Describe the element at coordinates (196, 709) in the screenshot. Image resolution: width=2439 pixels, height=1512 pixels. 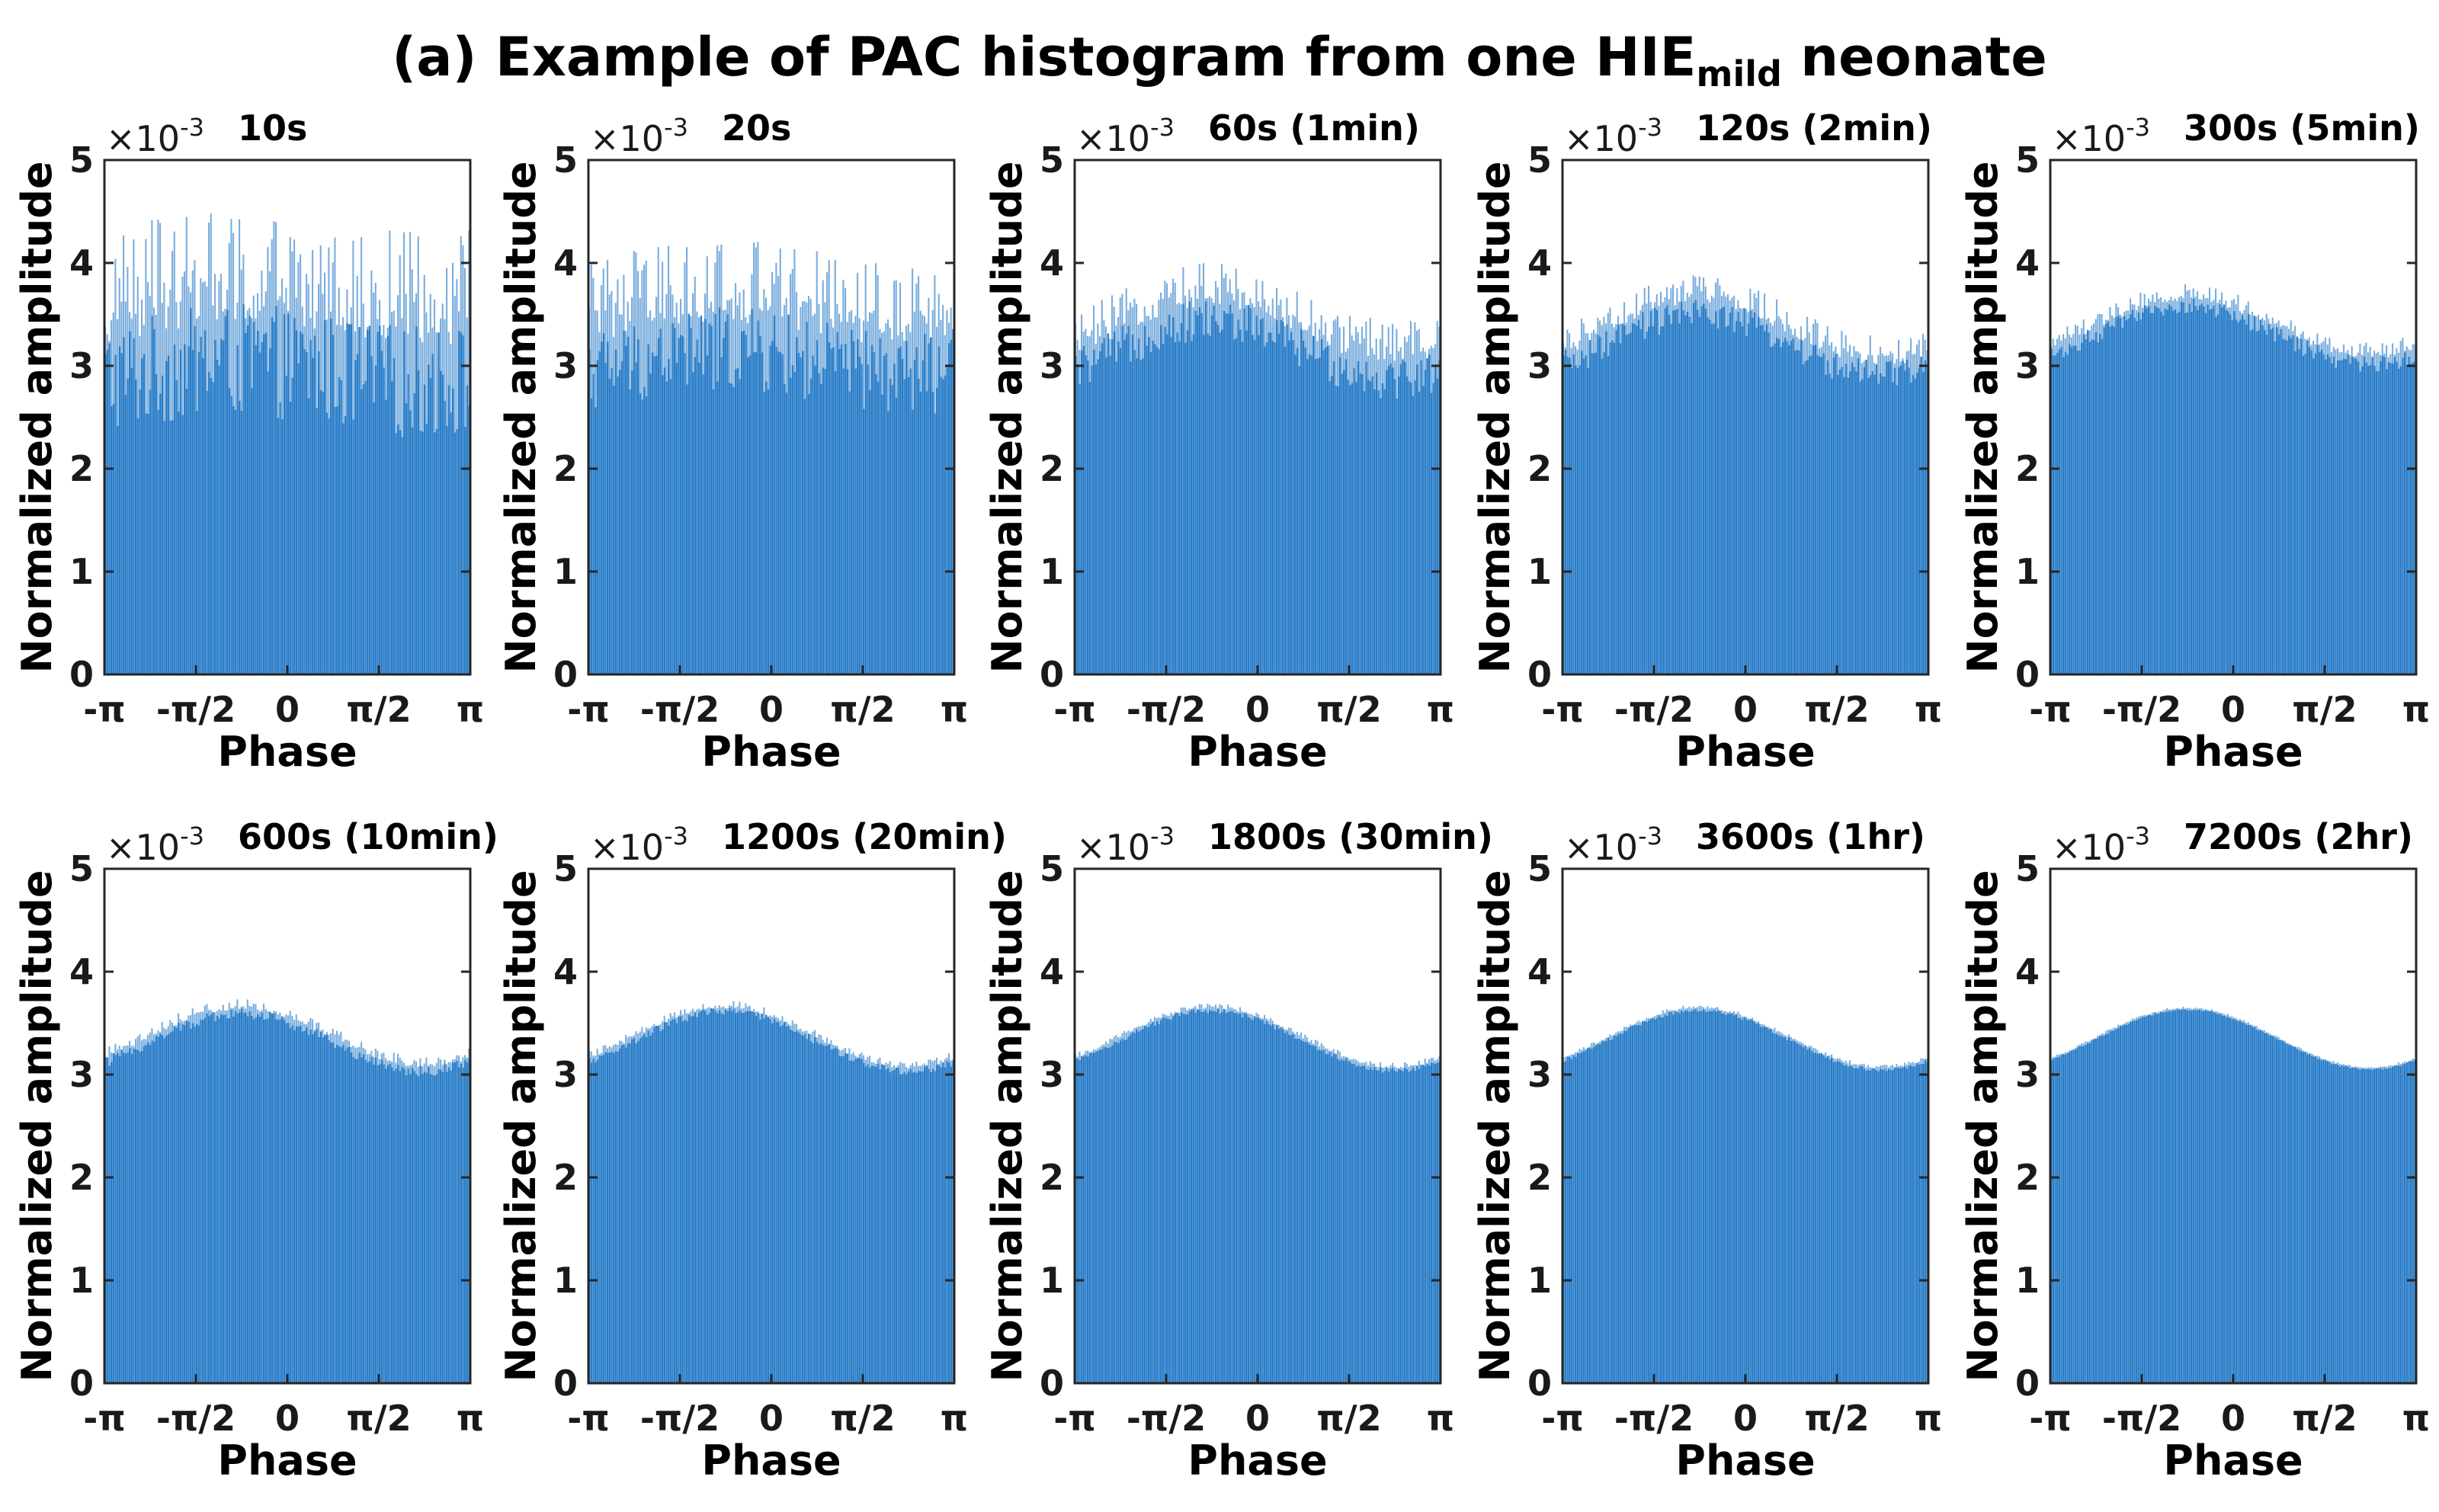
I see `x-tick-label: -π/2` at that location.